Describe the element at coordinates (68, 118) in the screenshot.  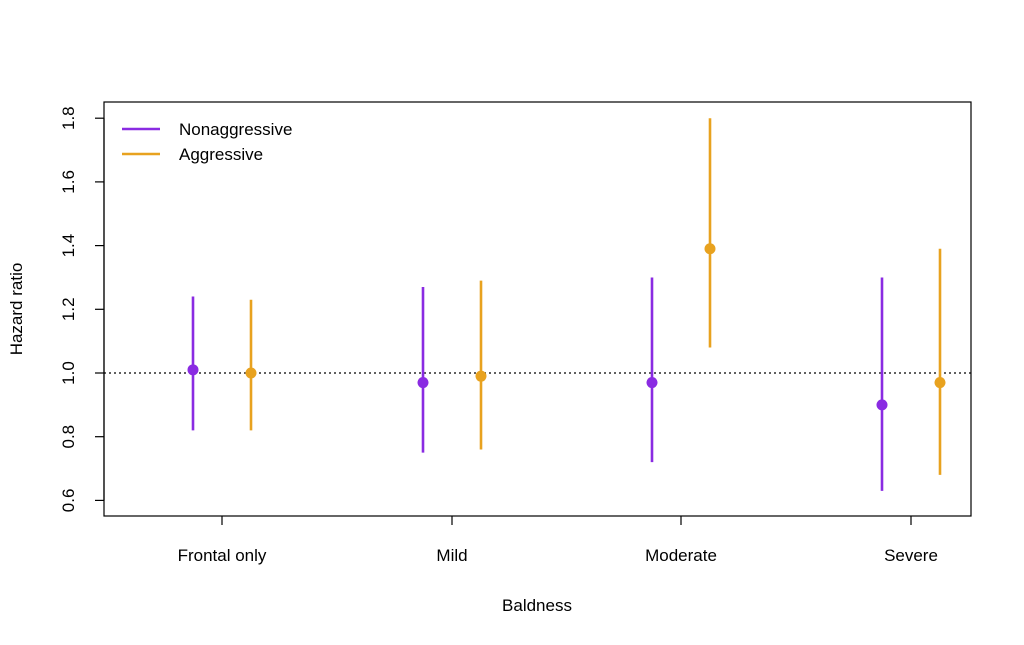
I see `y-tick-label: 1.8` at that location.